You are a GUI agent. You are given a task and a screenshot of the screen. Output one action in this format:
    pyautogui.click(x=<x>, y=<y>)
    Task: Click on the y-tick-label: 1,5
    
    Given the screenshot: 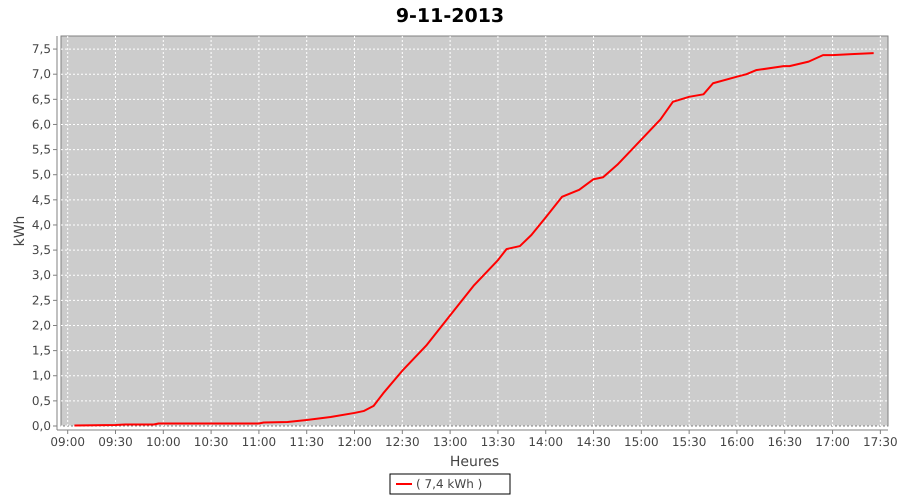 What is the action you would take?
    pyautogui.click(x=41, y=351)
    